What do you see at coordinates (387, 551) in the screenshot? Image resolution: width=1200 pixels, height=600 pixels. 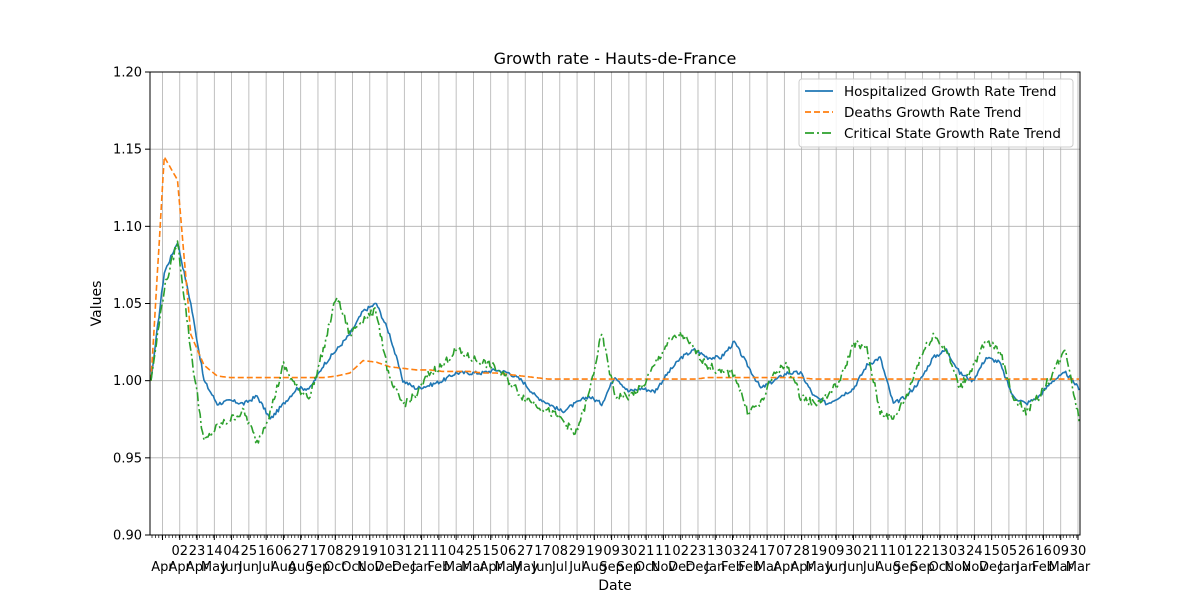 I see `x-tick-label-day: 10` at bounding box center [387, 551].